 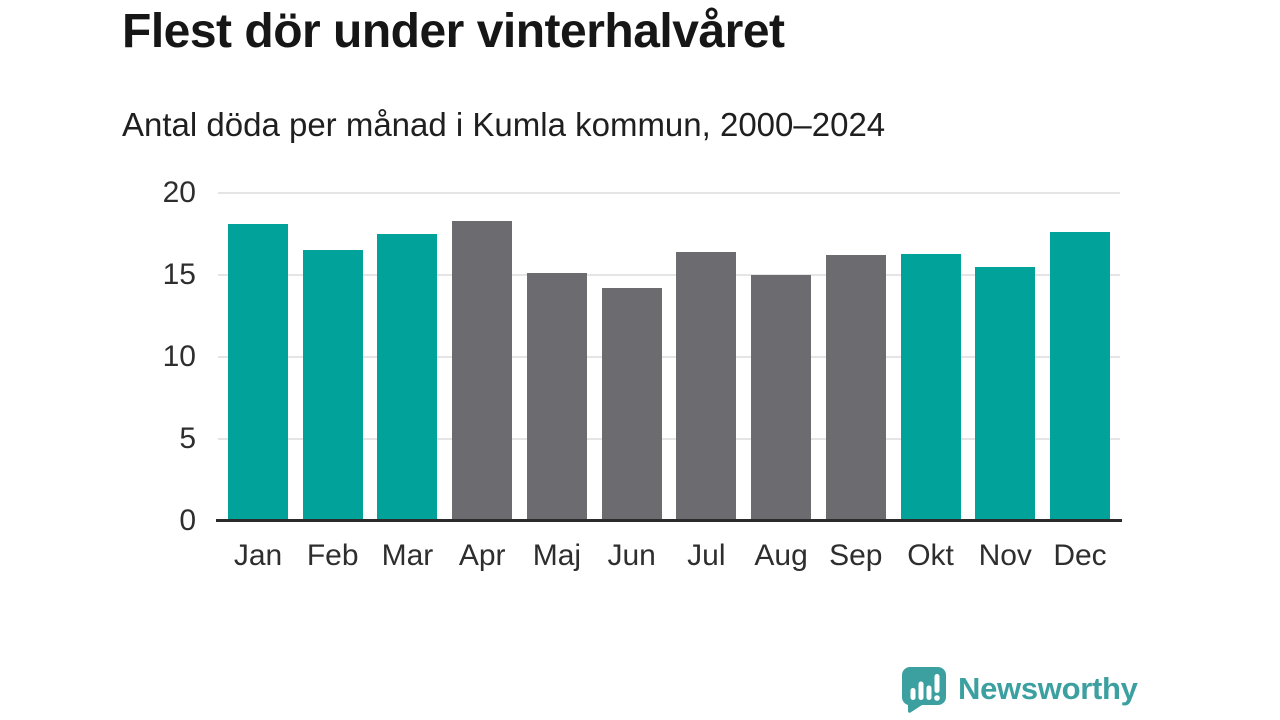 I want to click on x-tick-label-apr: Apr, so click(x=482, y=555).